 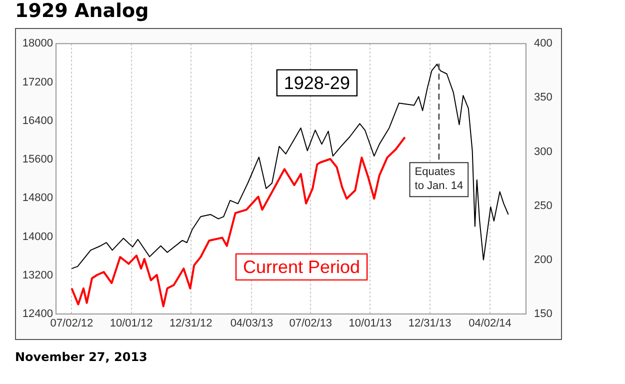 I want to click on y2-tick-label: 300, so click(x=543, y=152).